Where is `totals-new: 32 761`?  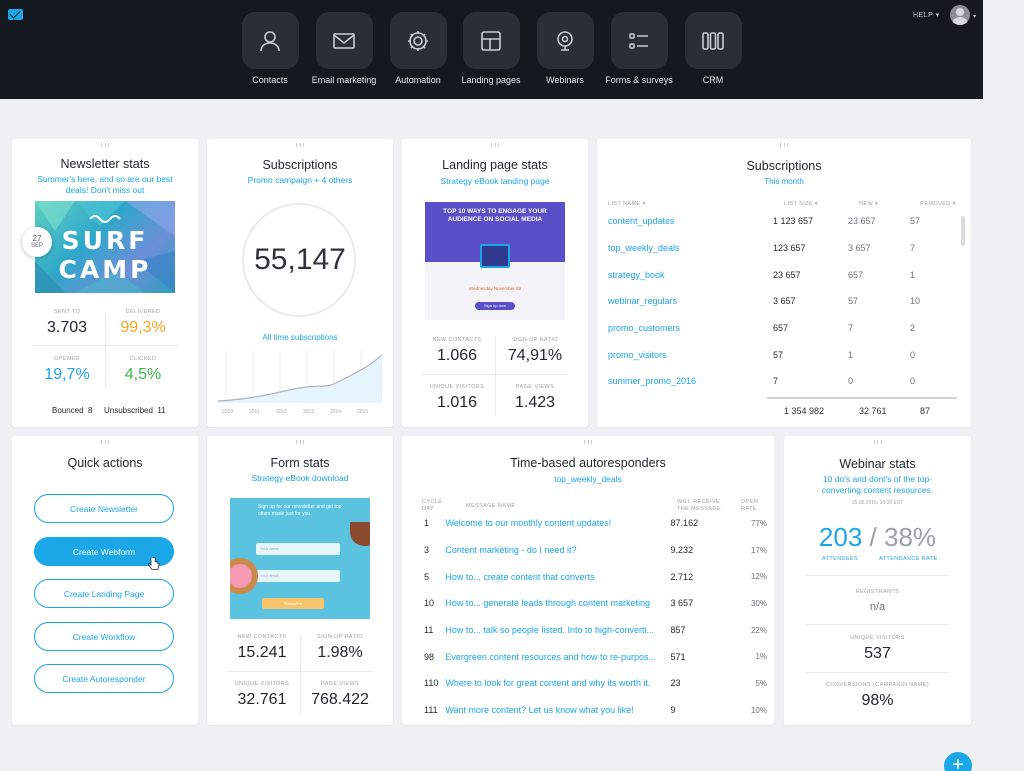 totals-new: 32 761 is located at coordinates (873, 411).